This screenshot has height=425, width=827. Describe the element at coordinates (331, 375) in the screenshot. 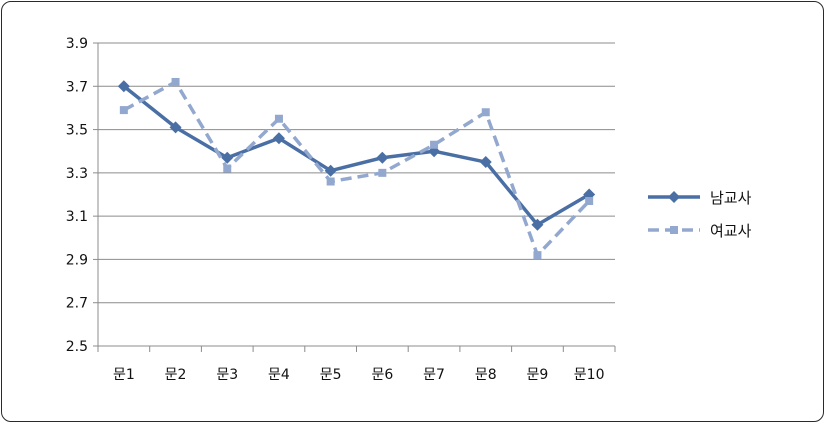

I see `x-tick-label: 문5` at that location.